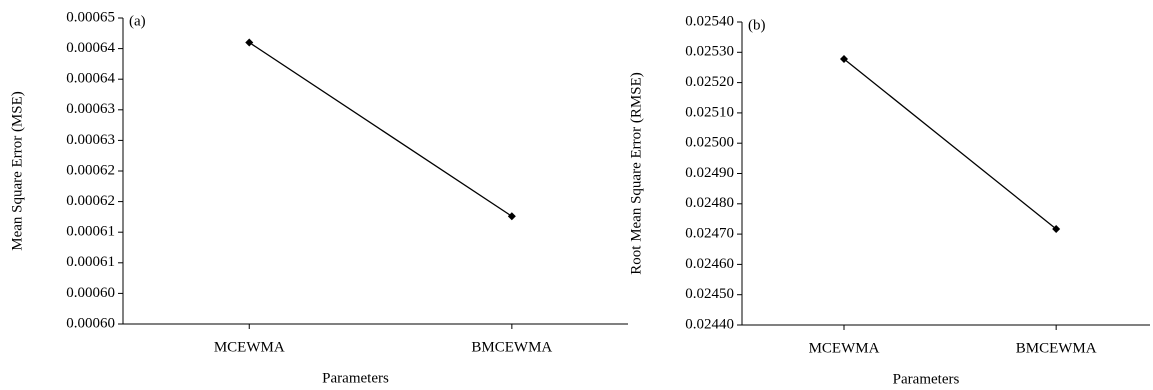 The width and height of the screenshot is (1153, 390). What do you see at coordinates (17, 171) in the screenshot?
I see `y-axis-label: Mean Square Error (MSE)` at bounding box center [17, 171].